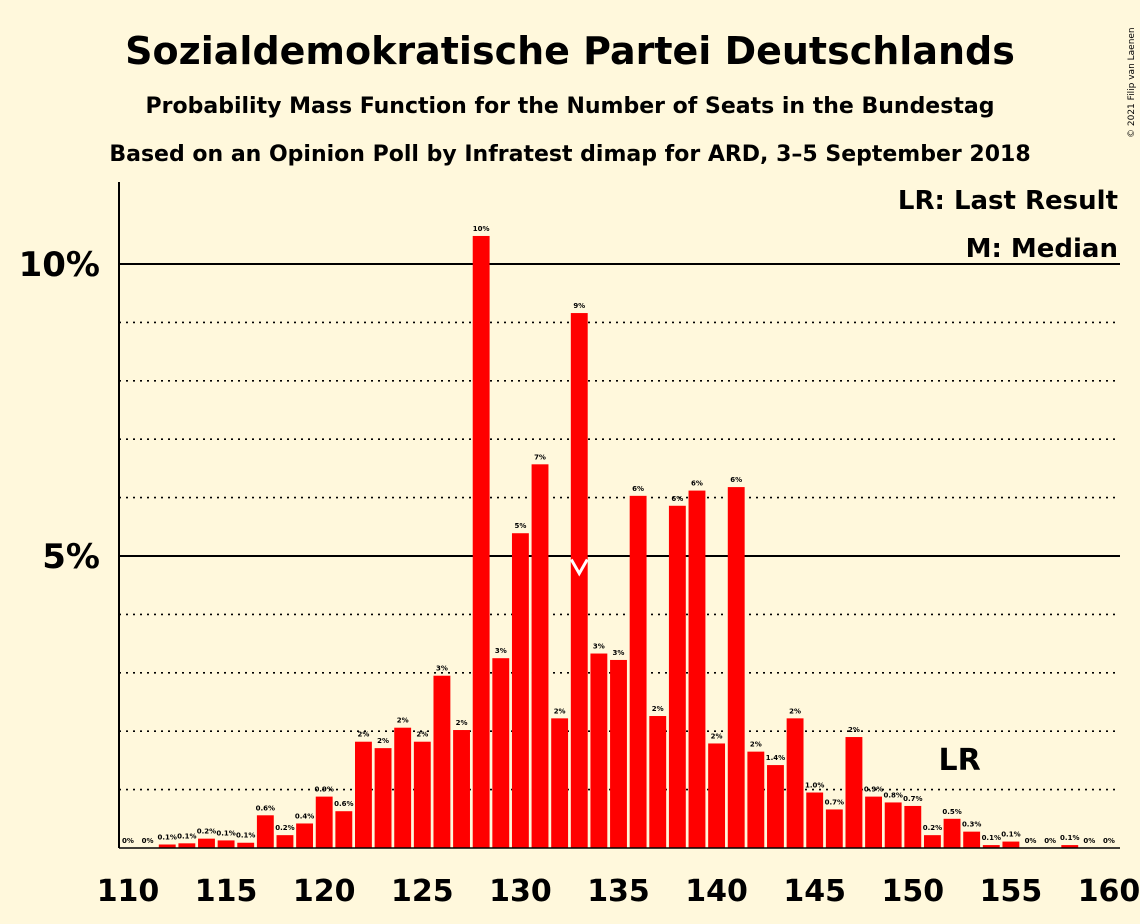  I want to click on bar-label: 5%, so click(520, 526).